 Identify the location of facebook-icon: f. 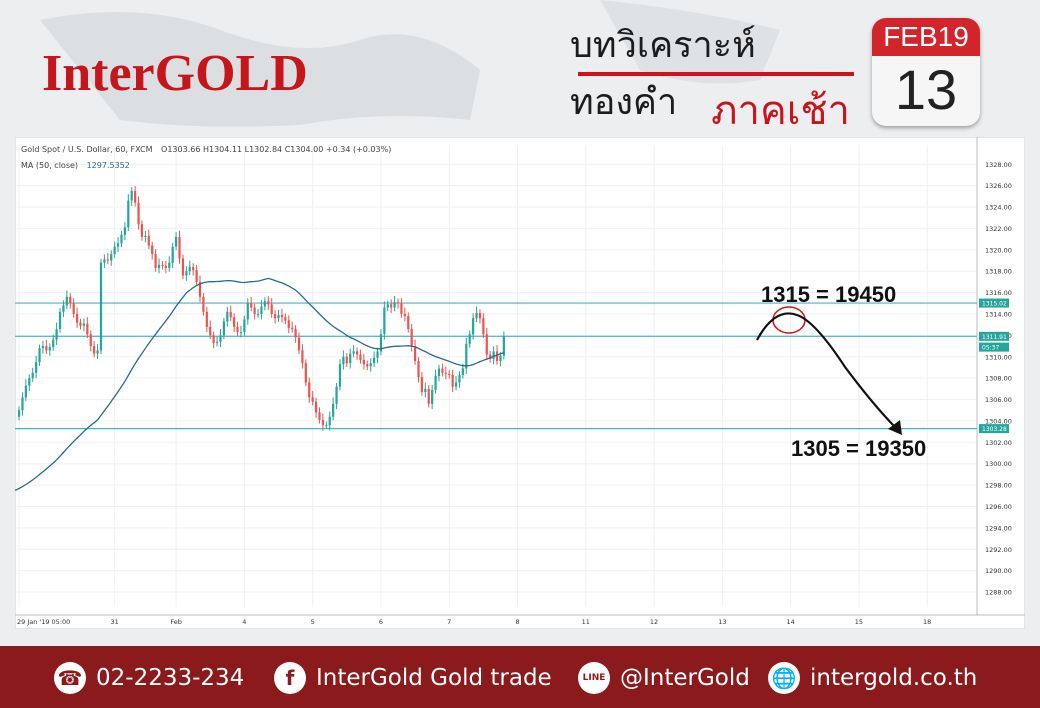
(290, 678).